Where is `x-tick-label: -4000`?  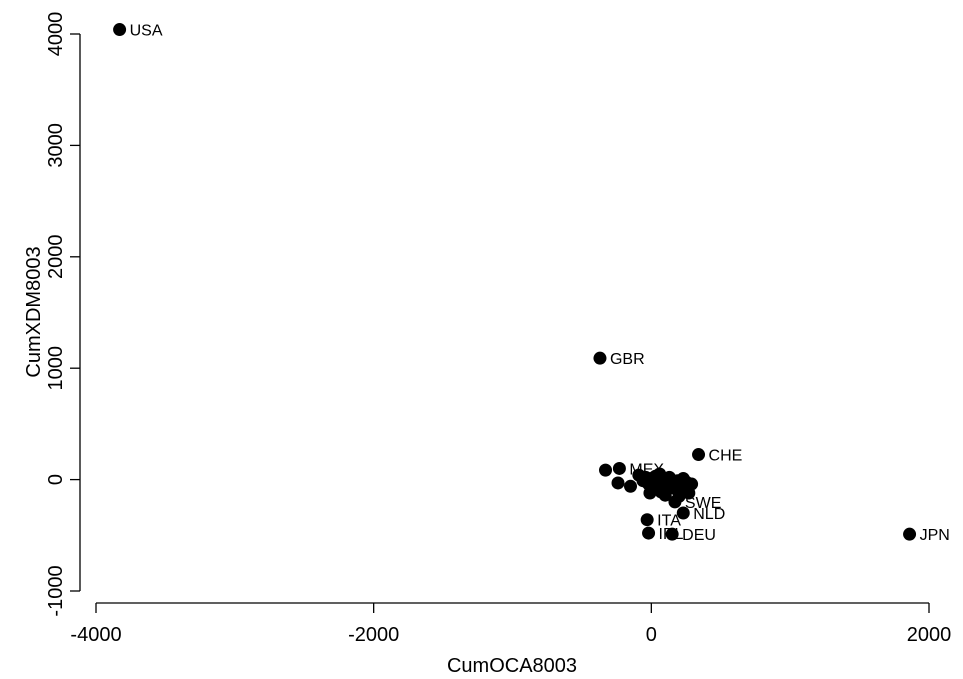
x-tick-label: -4000 is located at coordinates (95, 635).